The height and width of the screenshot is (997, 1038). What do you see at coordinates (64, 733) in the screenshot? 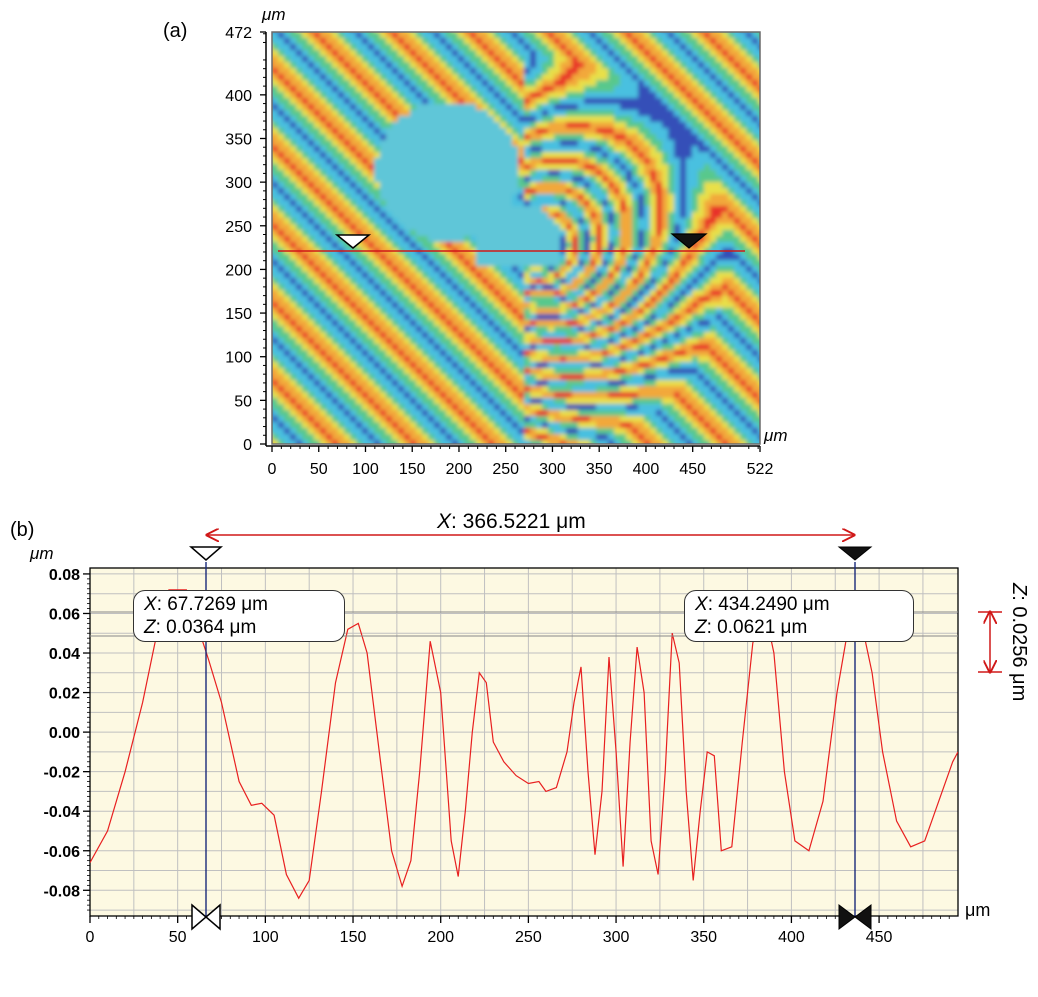
I see `y-tick-label: 0.00` at bounding box center [64, 733].